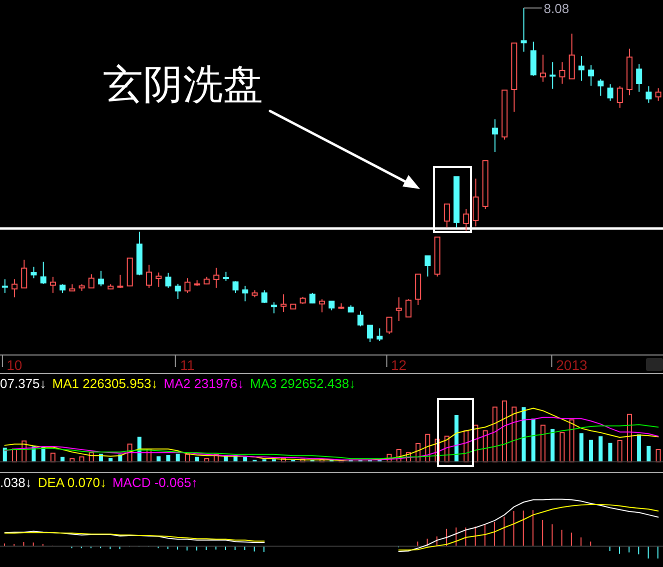 The image size is (663, 567). What do you see at coordinates (557, 8) in the screenshot?
I see `annotation: 8.08` at bounding box center [557, 8].